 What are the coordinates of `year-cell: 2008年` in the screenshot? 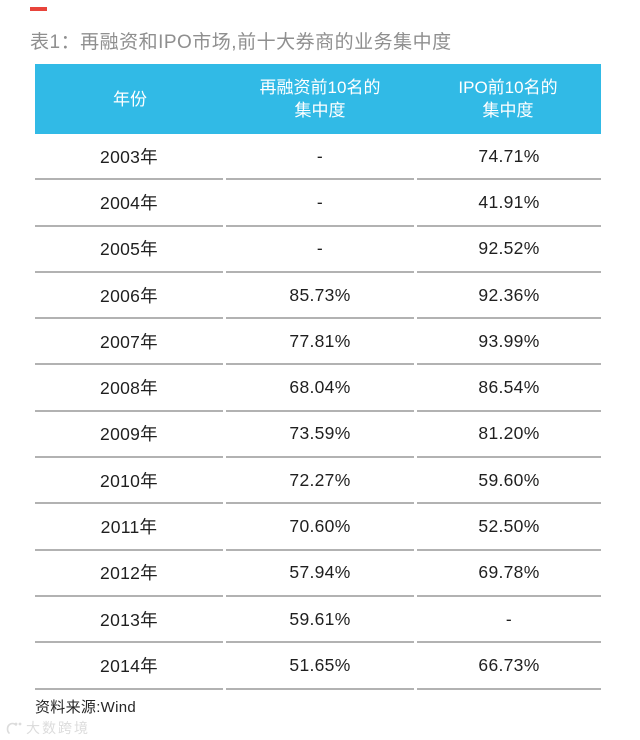 It's located at (129, 388).